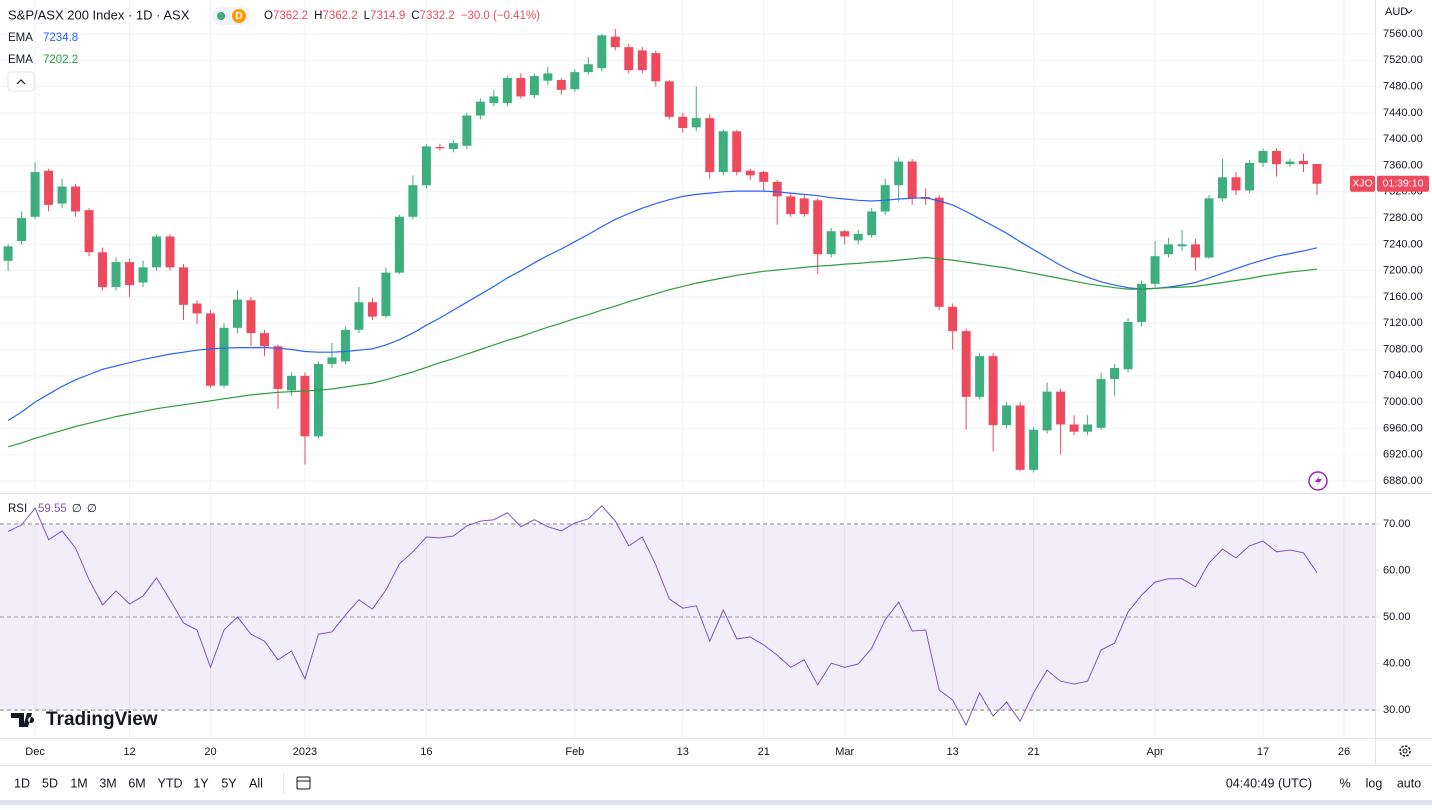  What do you see at coordinates (1397, 617) in the screenshot?
I see `rsi-tick-label: 50.00` at bounding box center [1397, 617].